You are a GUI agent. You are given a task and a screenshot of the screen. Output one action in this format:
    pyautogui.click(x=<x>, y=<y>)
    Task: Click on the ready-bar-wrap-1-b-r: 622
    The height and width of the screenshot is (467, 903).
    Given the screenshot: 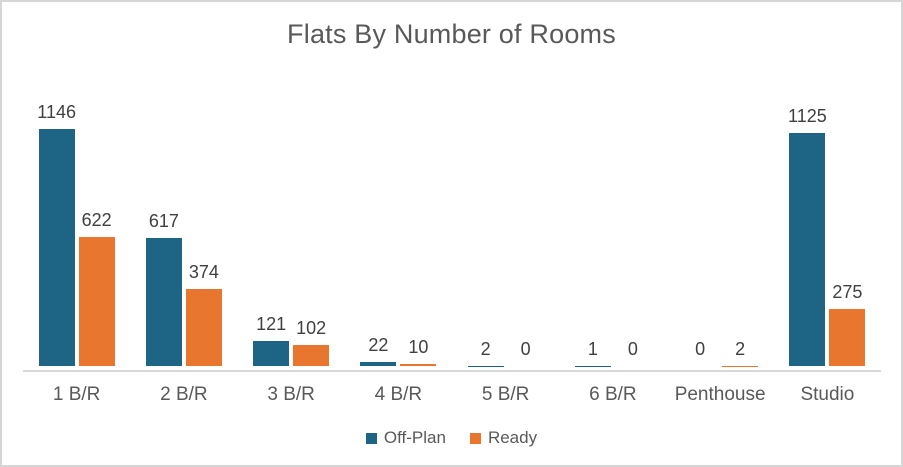 What is the action you would take?
    pyautogui.click(x=96, y=287)
    